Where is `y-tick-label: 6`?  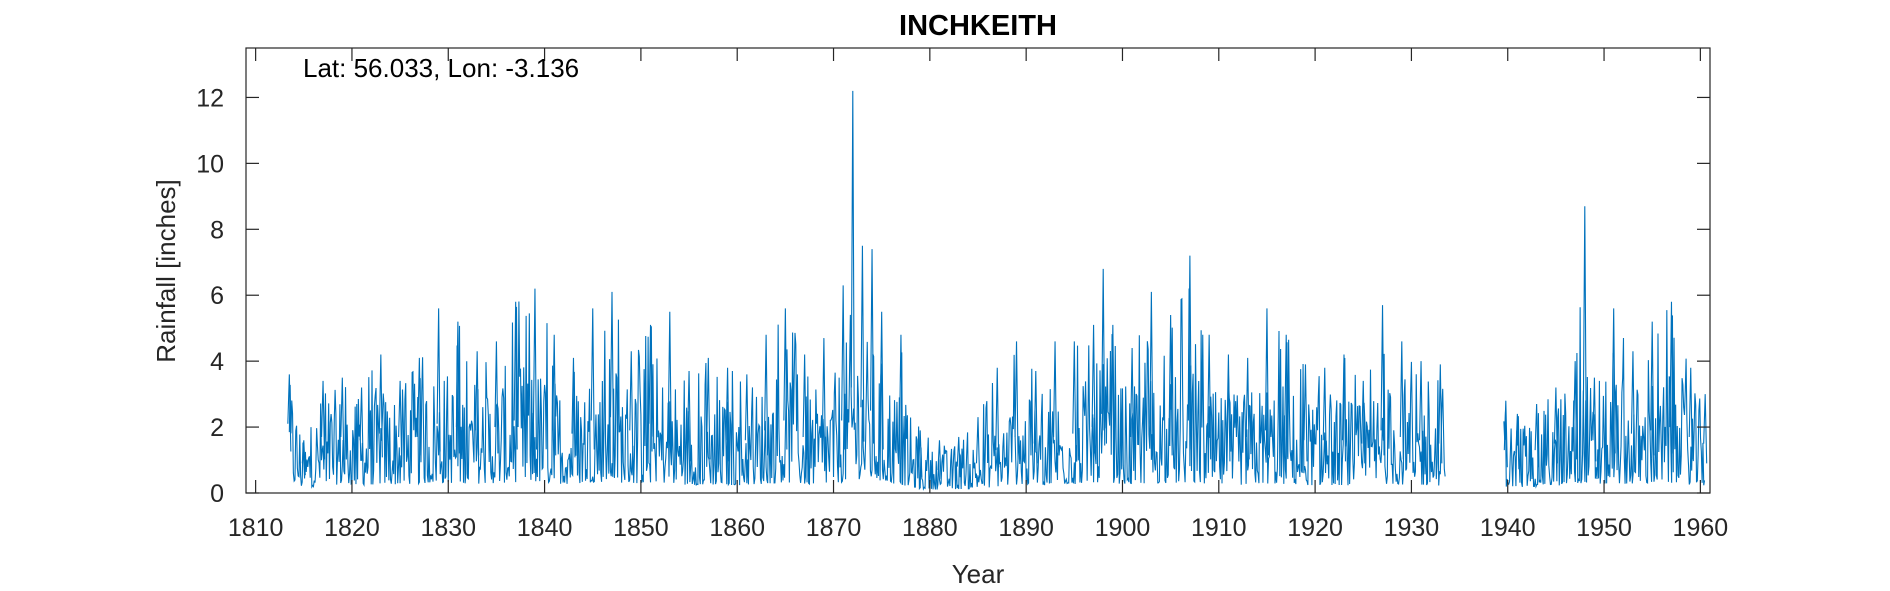 y-tick-label: 6 is located at coordinates (217, 296).